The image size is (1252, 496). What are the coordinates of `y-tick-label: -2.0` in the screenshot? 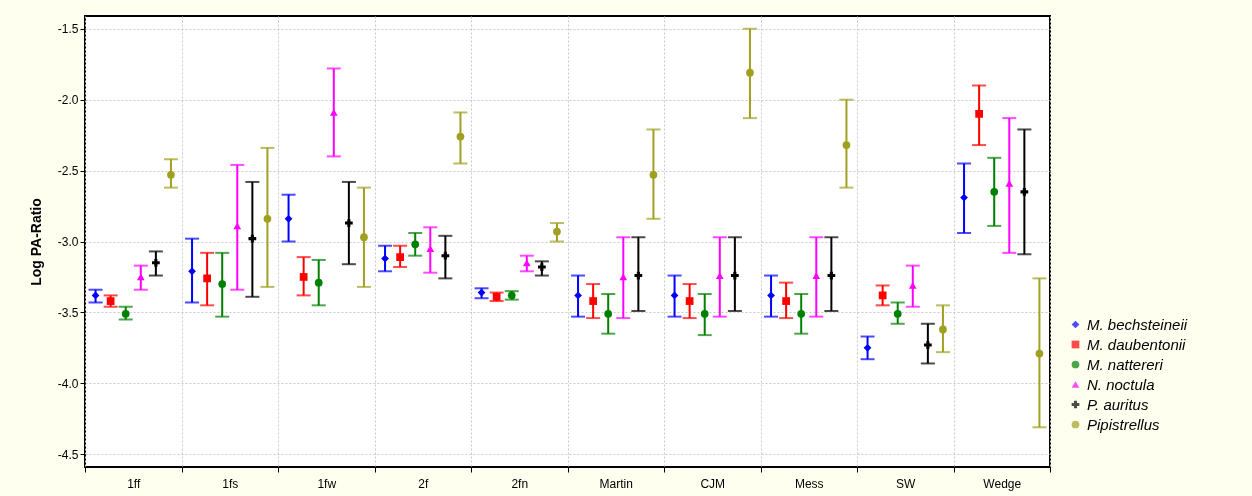 It's located at (68, 100).